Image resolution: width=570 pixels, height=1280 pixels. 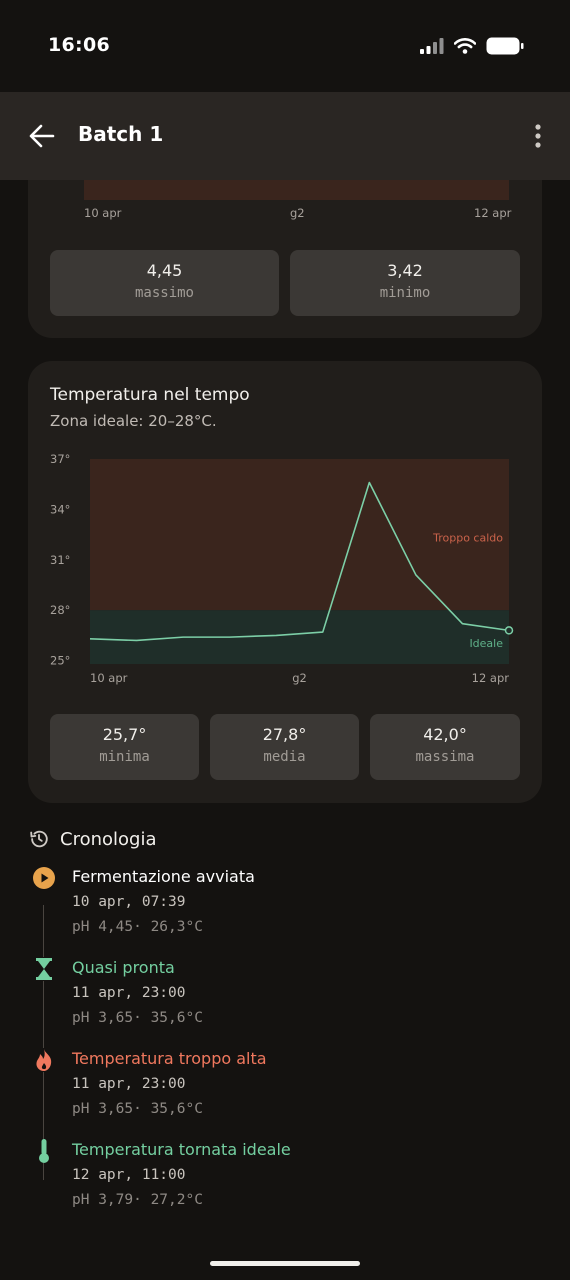 What do you see at coordinates (284, 734) in the screenshot?
I see `stat-value: 27,8°` at bounding box center [284, 734].